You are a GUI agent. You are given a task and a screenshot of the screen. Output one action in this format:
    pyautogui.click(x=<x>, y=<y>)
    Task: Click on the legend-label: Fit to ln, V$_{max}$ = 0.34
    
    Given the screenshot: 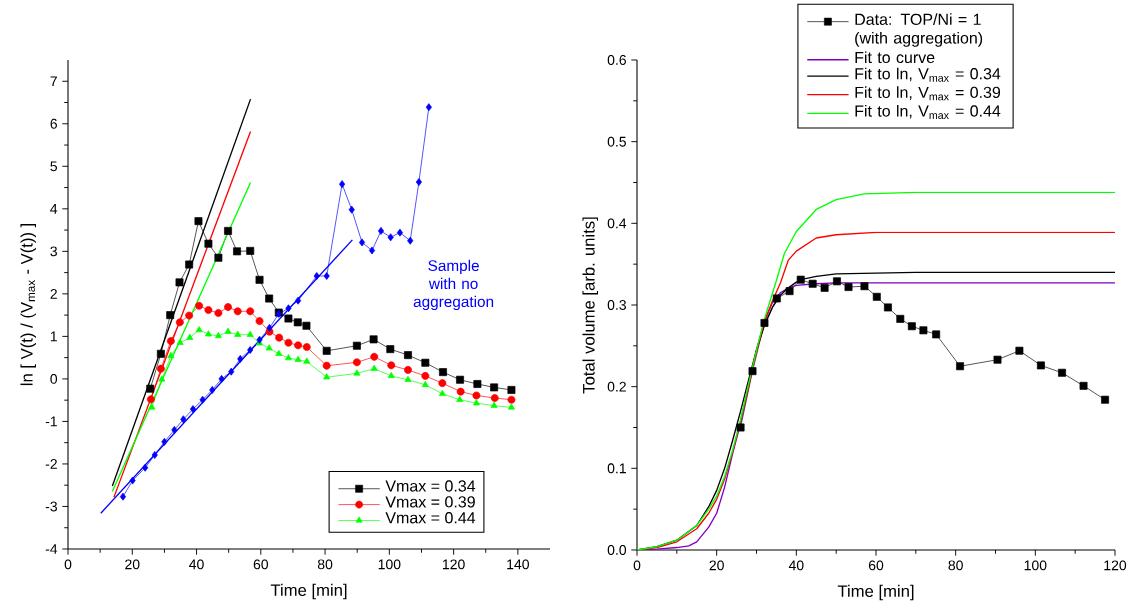 What is the action you would take?
    pyautogui.click(x=928, y=74)
    